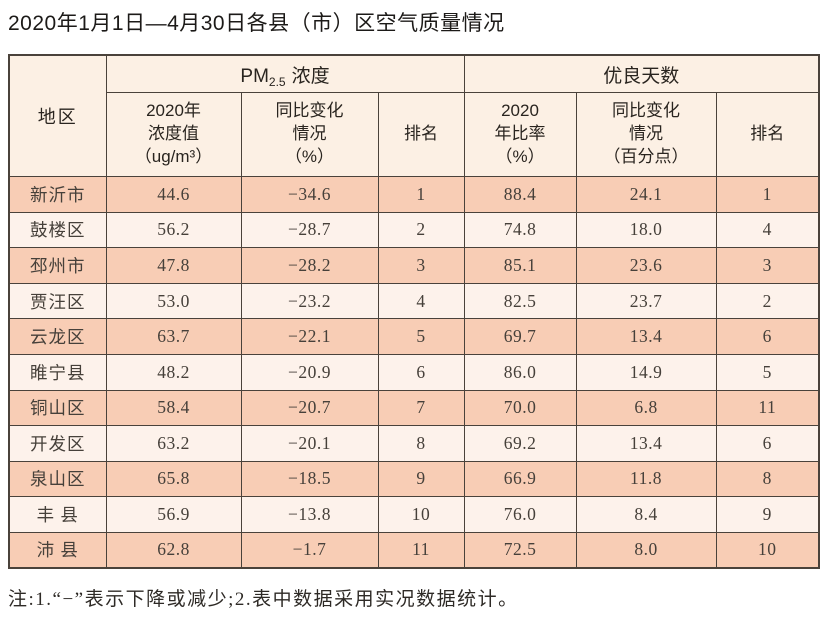  I want to click on pm25-value-cell: 48.2, so click(173, 372).